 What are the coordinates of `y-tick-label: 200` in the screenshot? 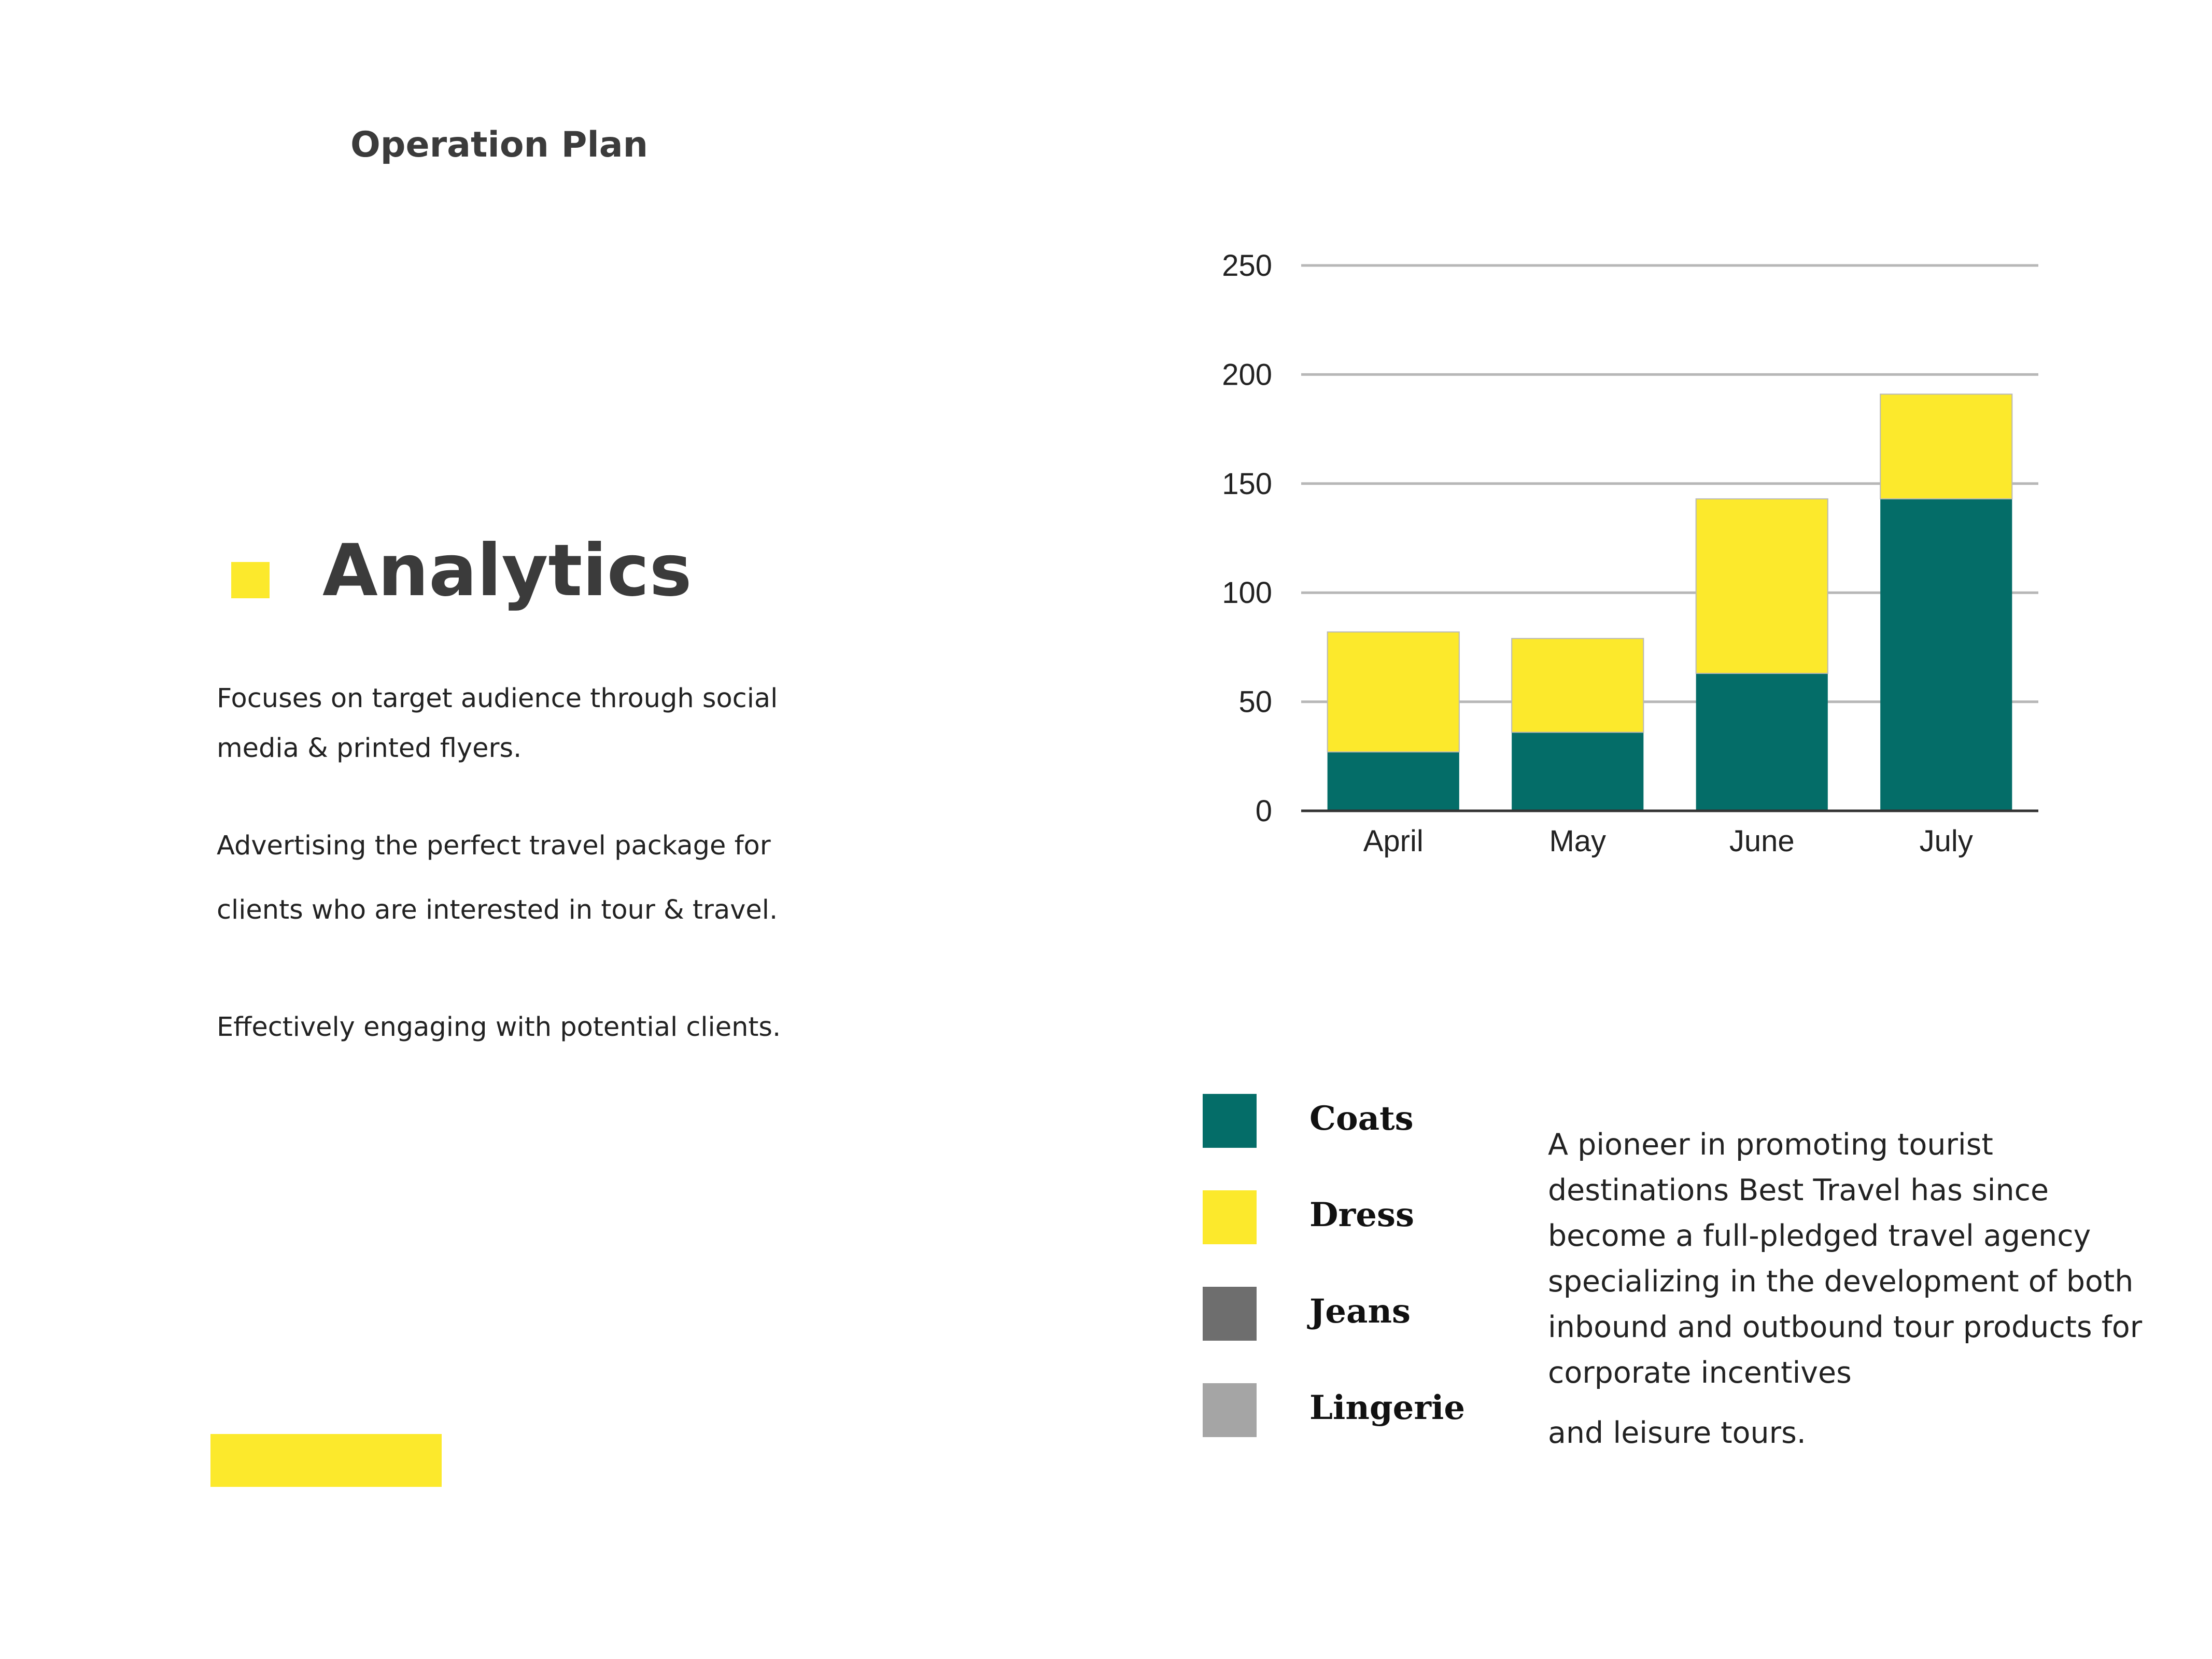 It's located at (1247, 374).